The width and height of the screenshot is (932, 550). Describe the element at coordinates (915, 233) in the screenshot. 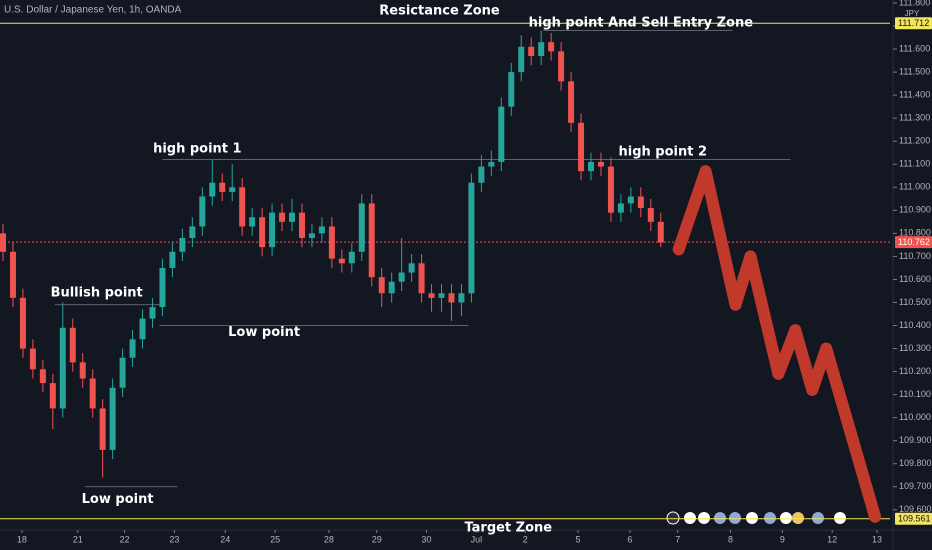

I see `y-tick-label: 110.800` at that location.